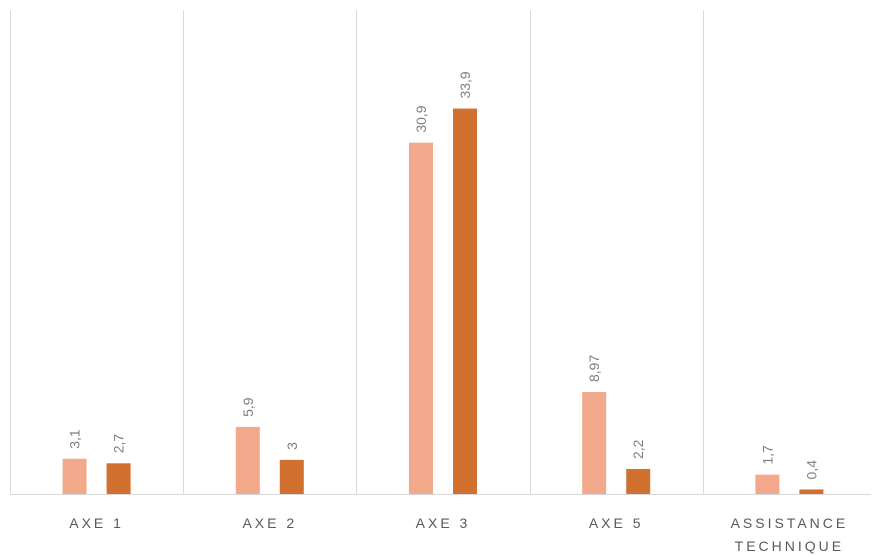 Image resolution: width=872 pixels, height=556 pixels. I want to click on data-label: 2,2, so click(638, 449).